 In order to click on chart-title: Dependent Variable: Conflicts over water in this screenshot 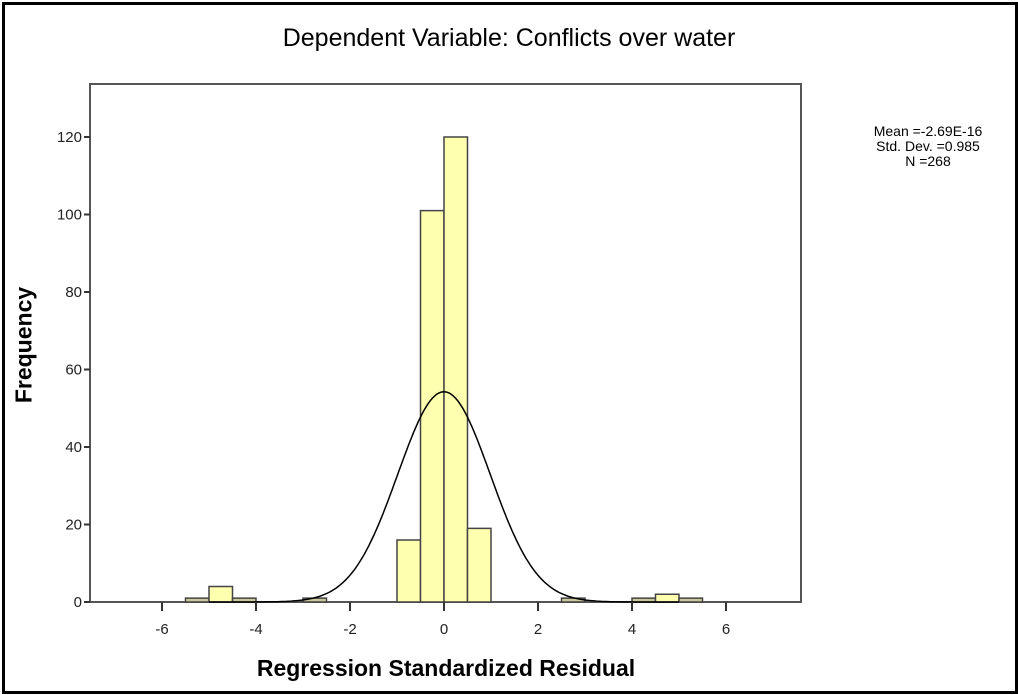, I will do `click(509, 38)`.